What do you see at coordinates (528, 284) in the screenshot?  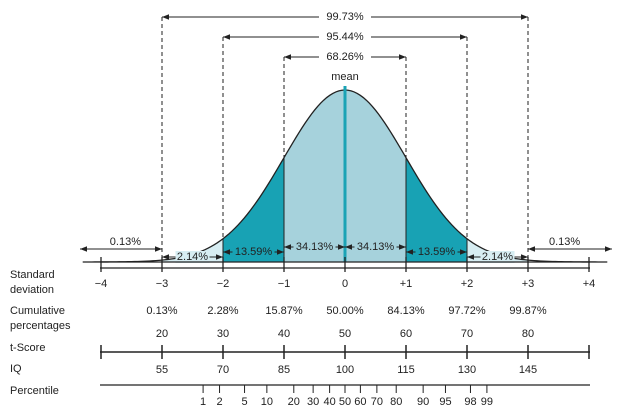 I see `sd-tick-label: +3` at bounding box center [528, 284].